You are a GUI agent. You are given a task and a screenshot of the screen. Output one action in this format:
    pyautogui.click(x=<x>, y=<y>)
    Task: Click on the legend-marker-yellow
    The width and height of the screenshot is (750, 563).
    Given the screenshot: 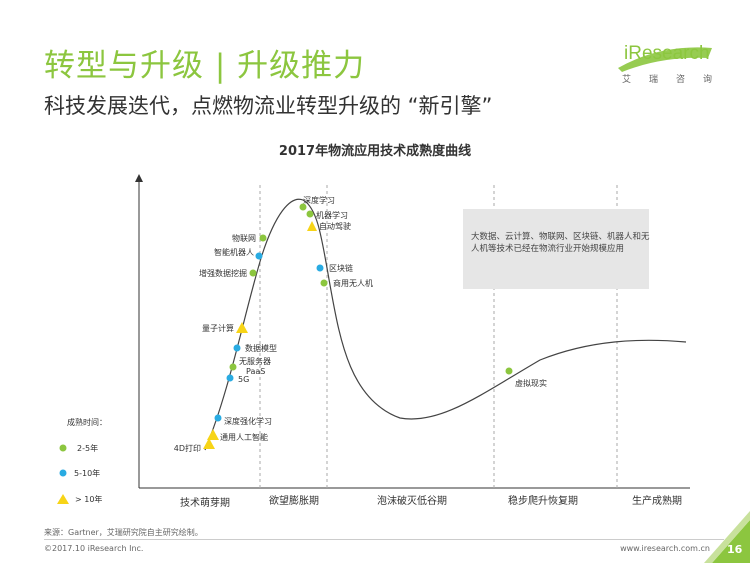 What is the action you would take?
    pyautogui.click(x=63, y=499)
    